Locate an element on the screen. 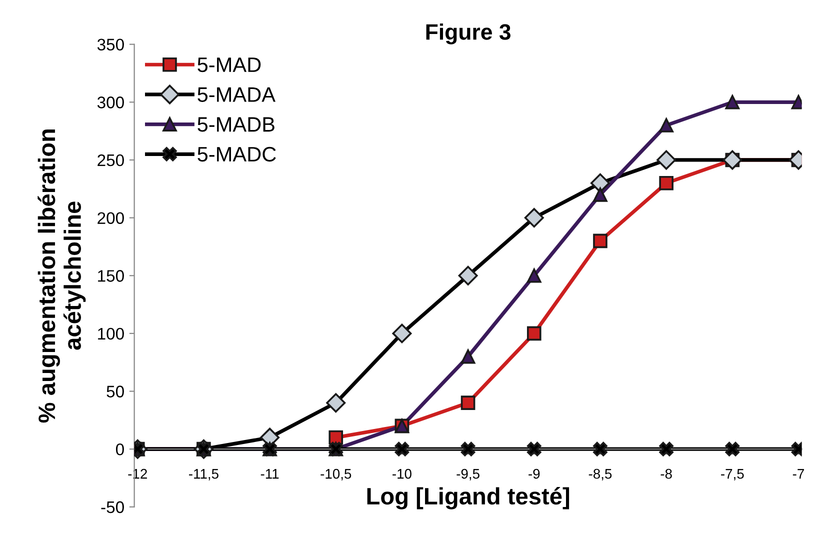 This screenshot has height=554, width=814. x-tick-label: -11,5 is located at coordinates (203, 474).